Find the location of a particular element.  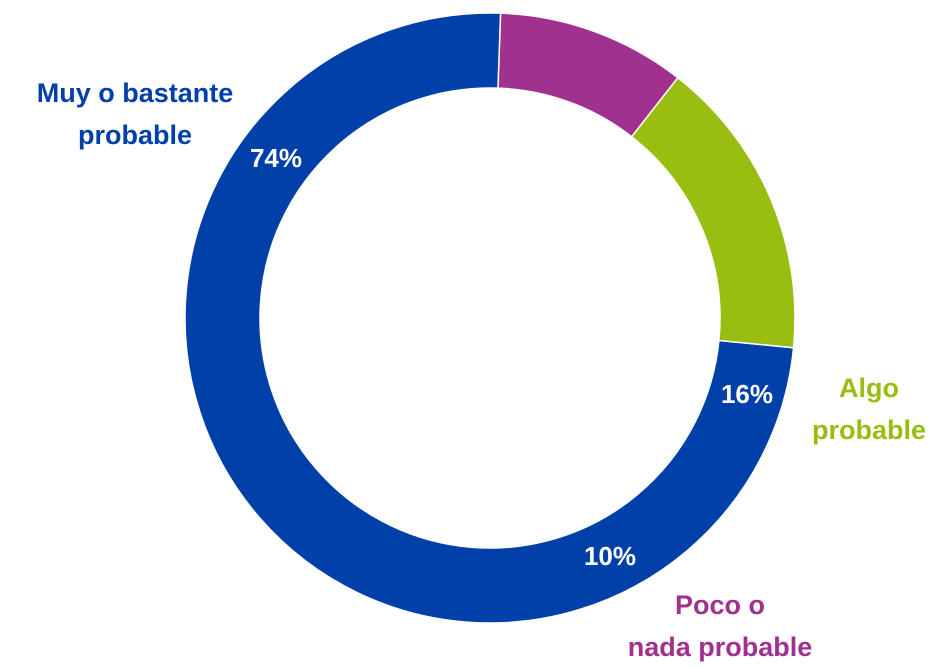

slice-category-label: Poco o nada probable is located at coordinates (720, 626).